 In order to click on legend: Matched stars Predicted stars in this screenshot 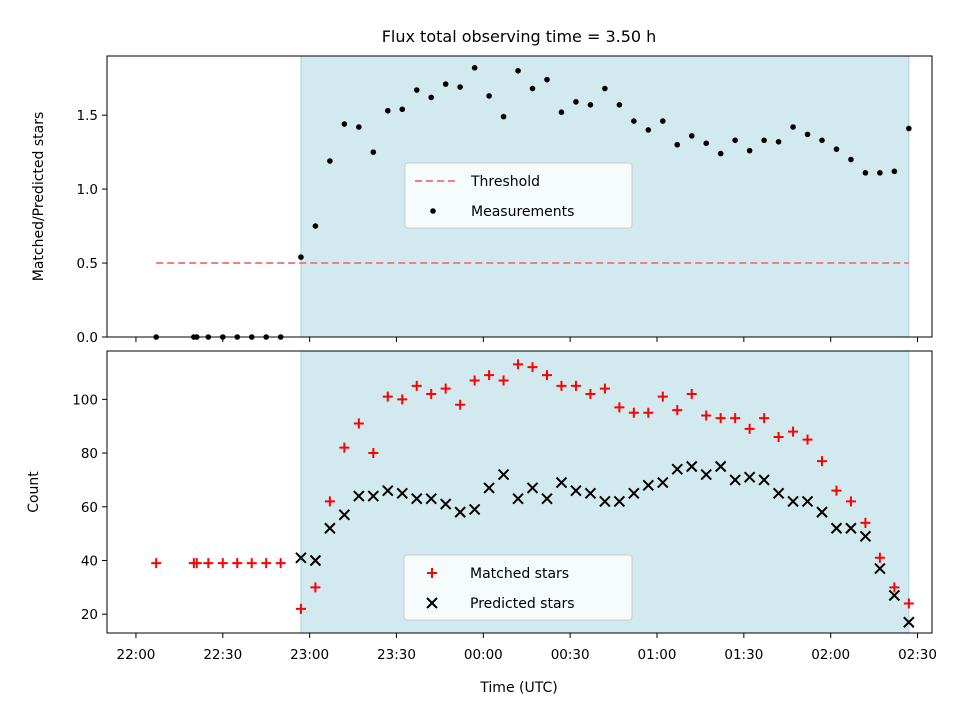, I will do `click(518, 587)`.